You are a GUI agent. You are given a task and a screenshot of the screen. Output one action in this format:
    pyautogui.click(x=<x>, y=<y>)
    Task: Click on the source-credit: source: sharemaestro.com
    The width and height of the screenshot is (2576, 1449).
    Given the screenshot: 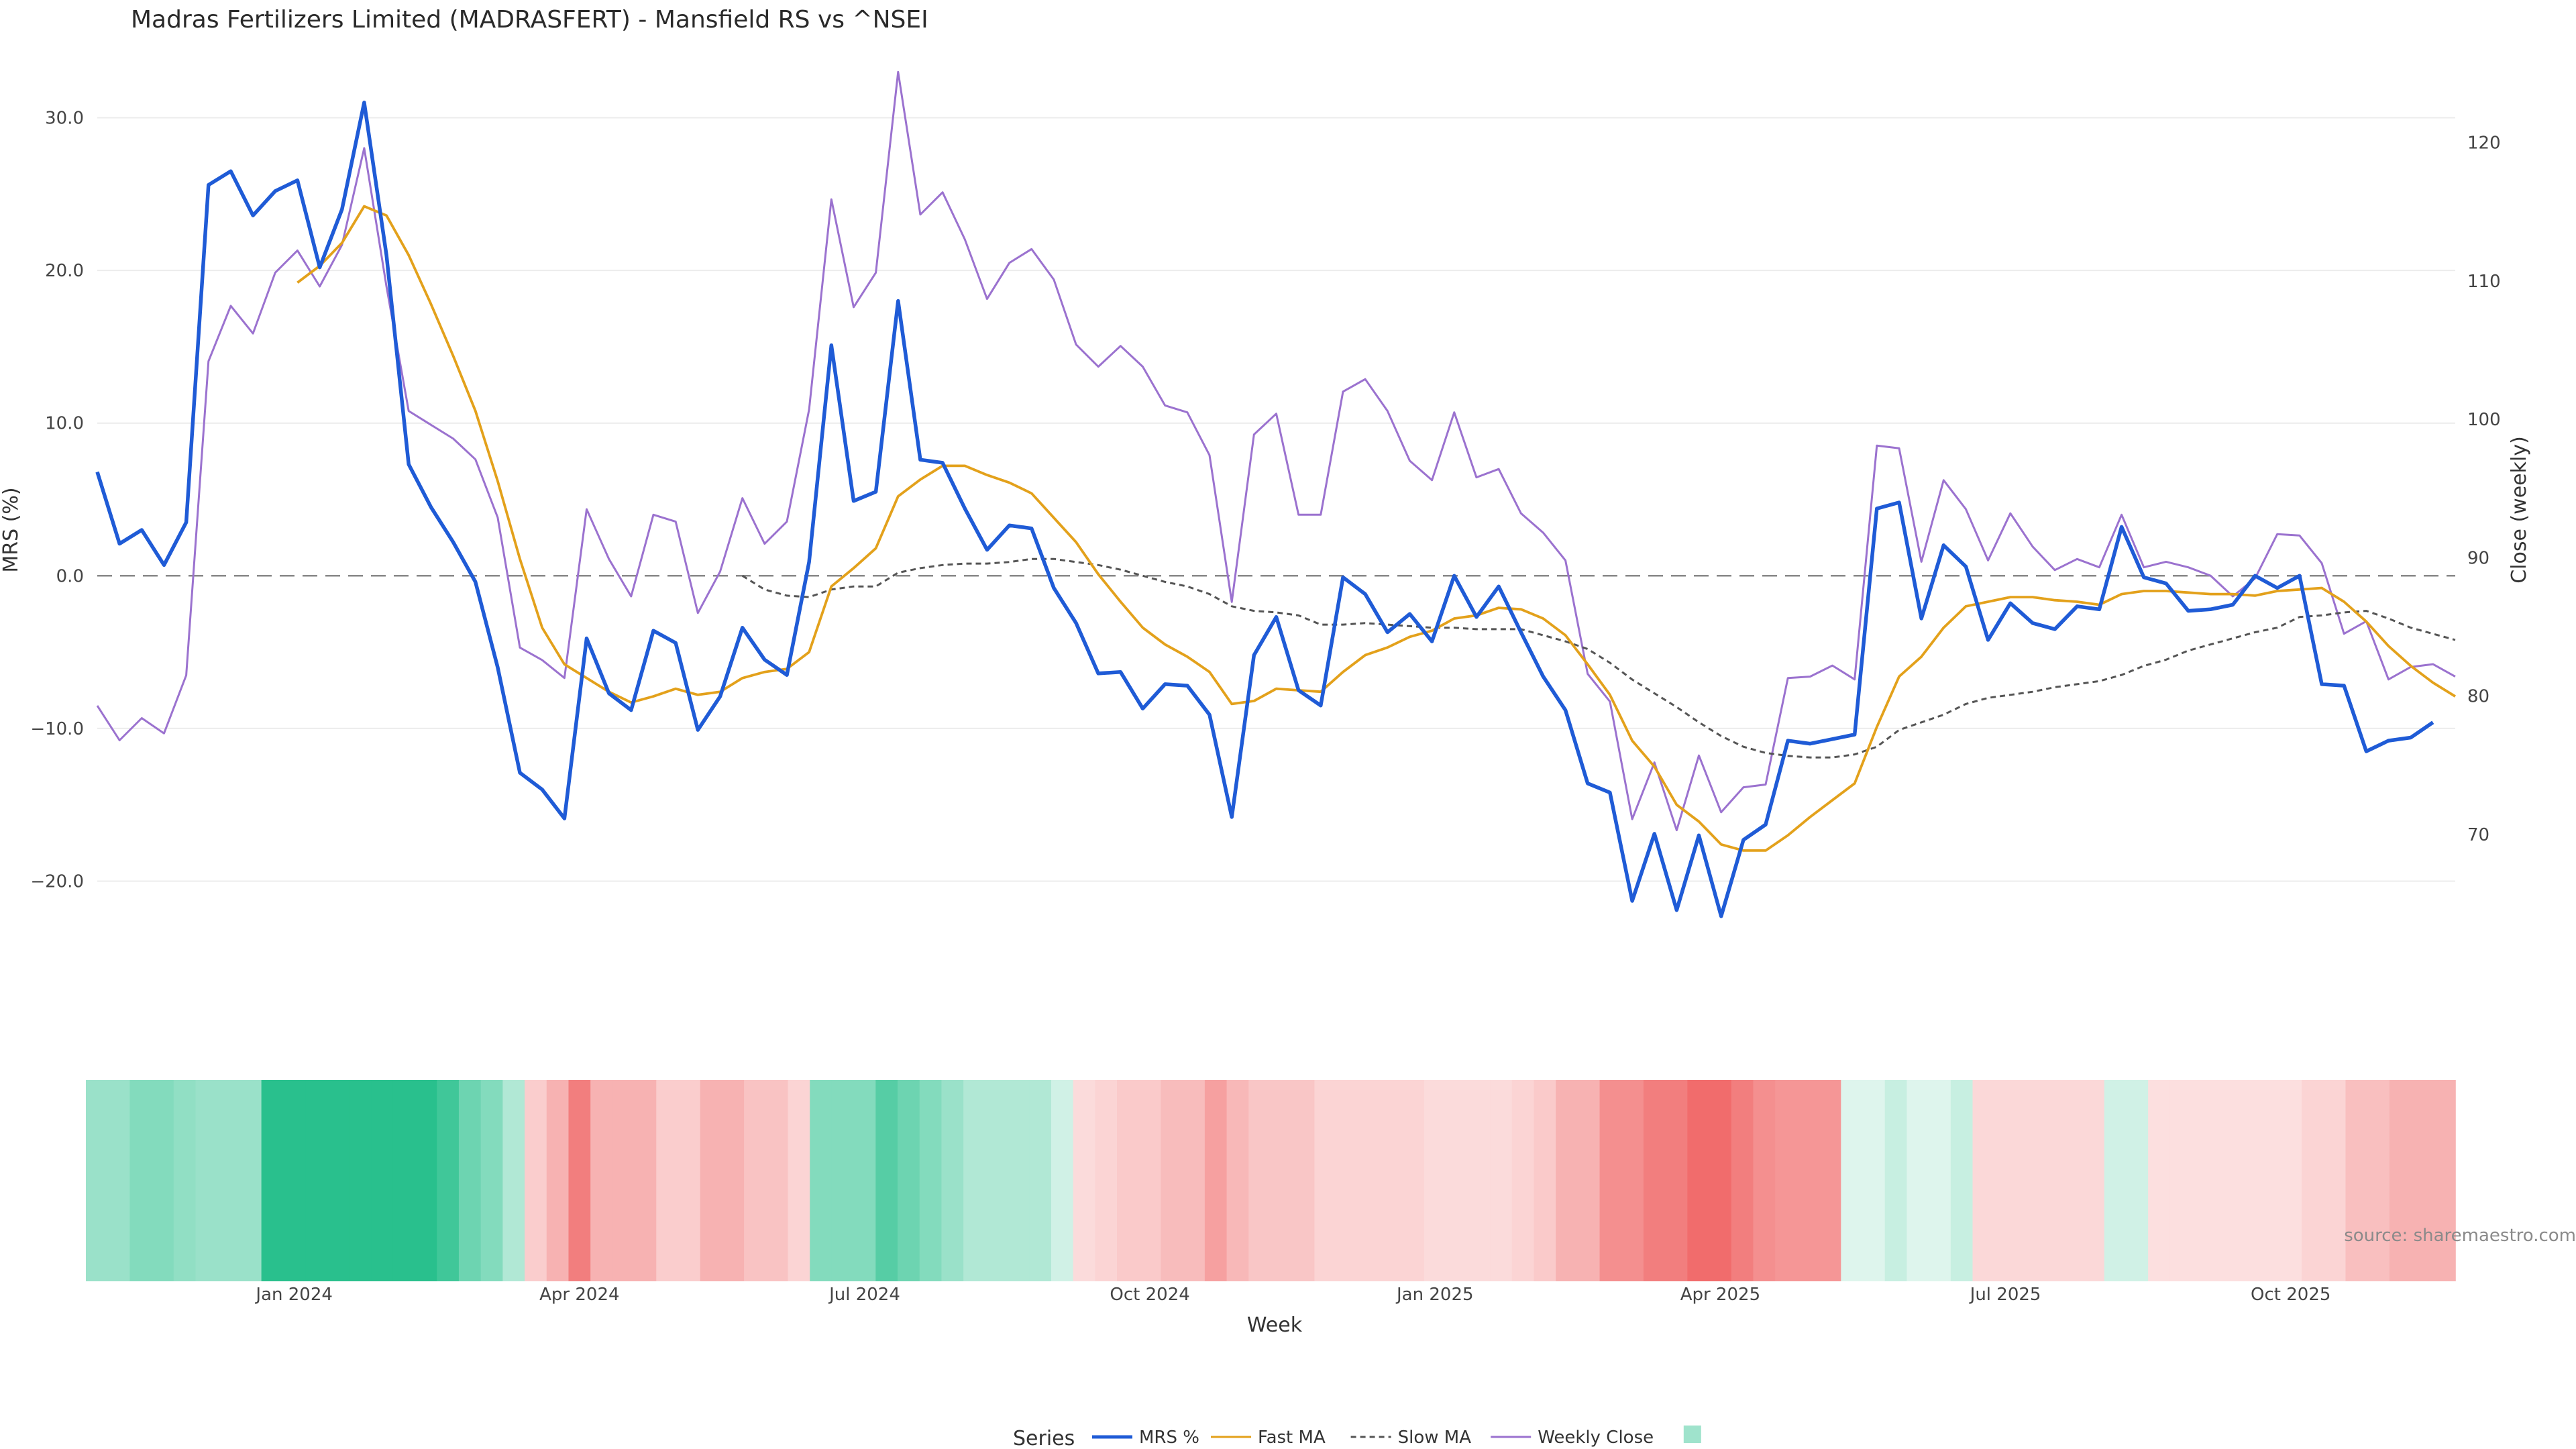 What is the action you would take?
    pyautogui.click(x=2460, y=1236)
    